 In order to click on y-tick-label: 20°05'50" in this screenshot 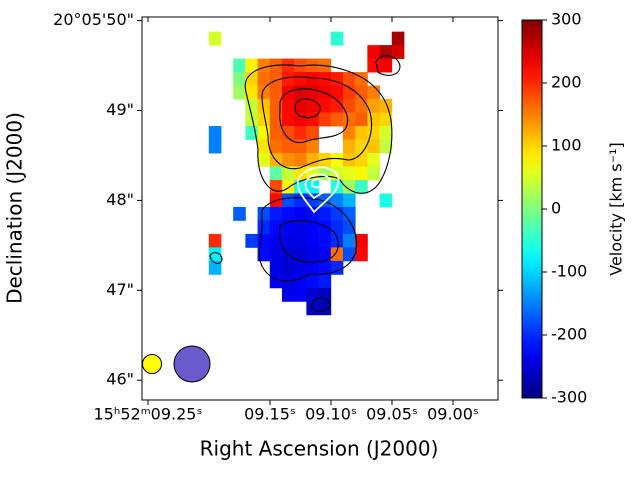, I will do `click(93, 19)`.